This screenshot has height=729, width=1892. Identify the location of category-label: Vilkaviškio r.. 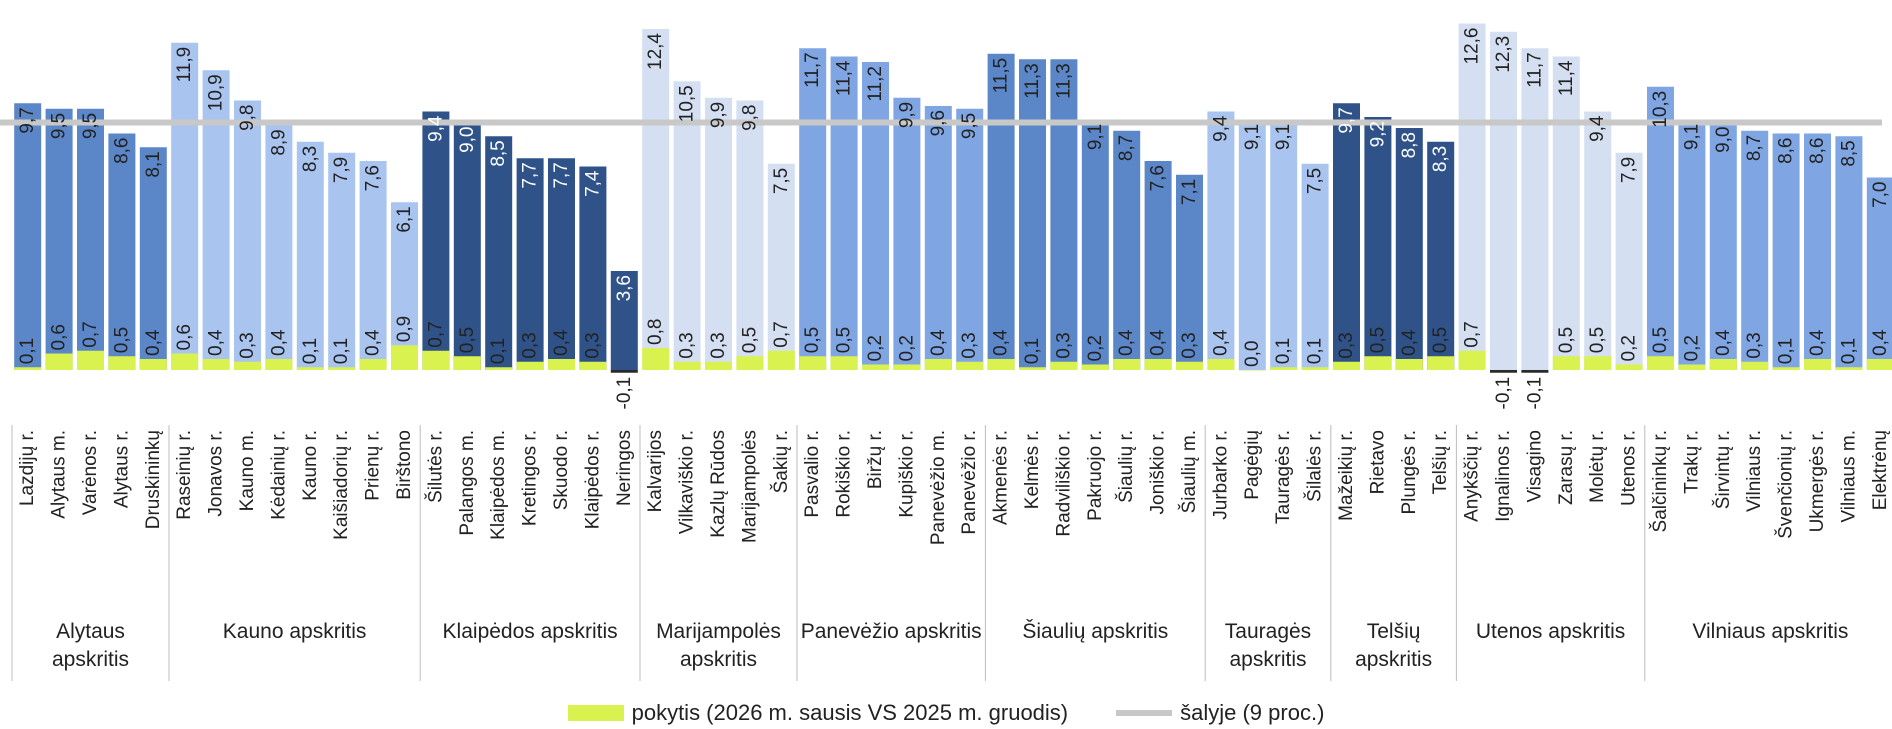
(687, 482).